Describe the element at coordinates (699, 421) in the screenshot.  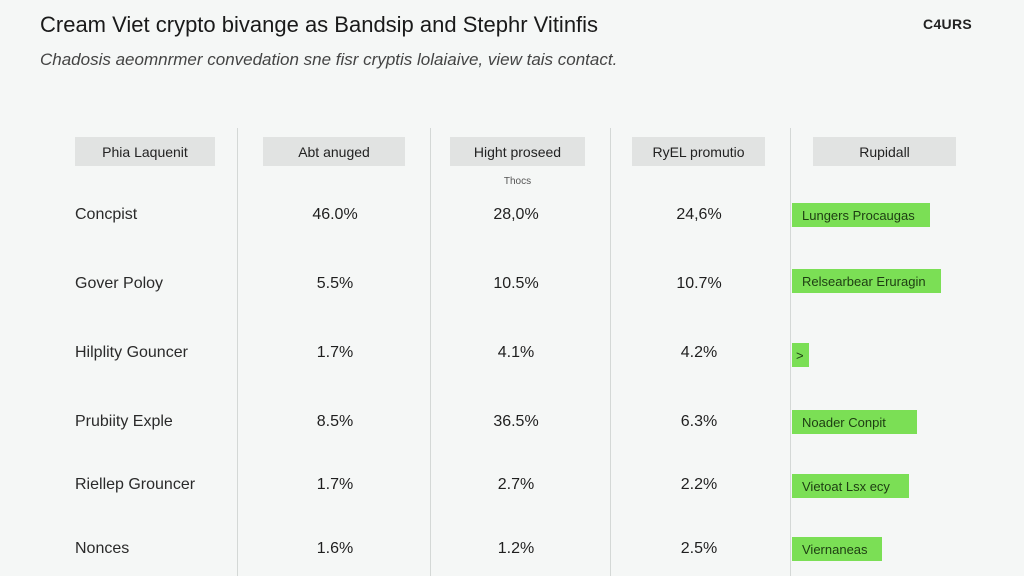
I see `table-cell: 6.3%` at that location.